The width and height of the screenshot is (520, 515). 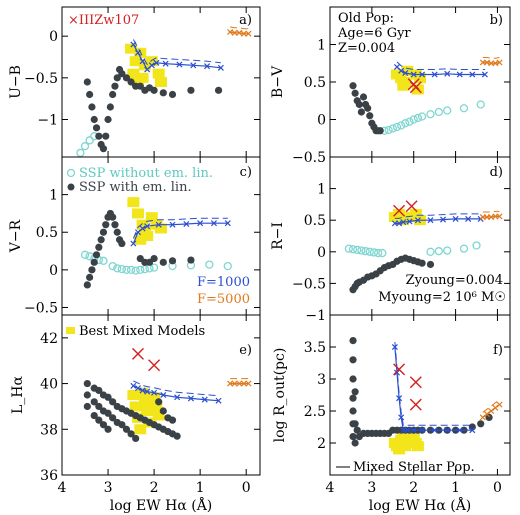 I want to click on ytick-label: 42, so click(x=49, y=339).